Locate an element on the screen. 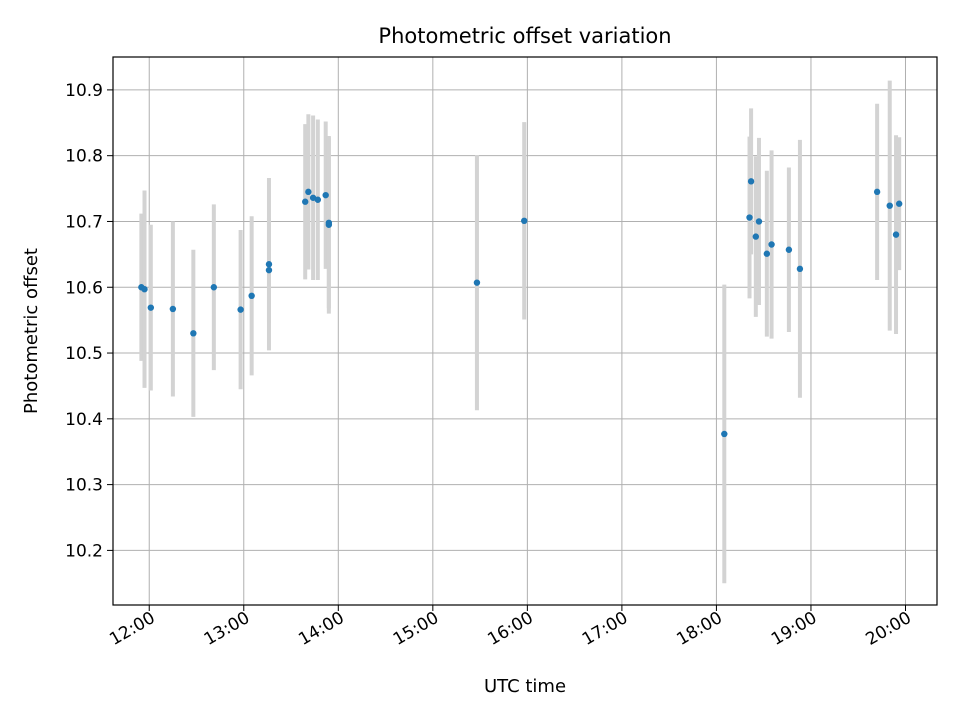 Image resolution: width=960 pixels, height=725 pixels. y-tick-label: 10.5 is located at coordinates (84, 354).